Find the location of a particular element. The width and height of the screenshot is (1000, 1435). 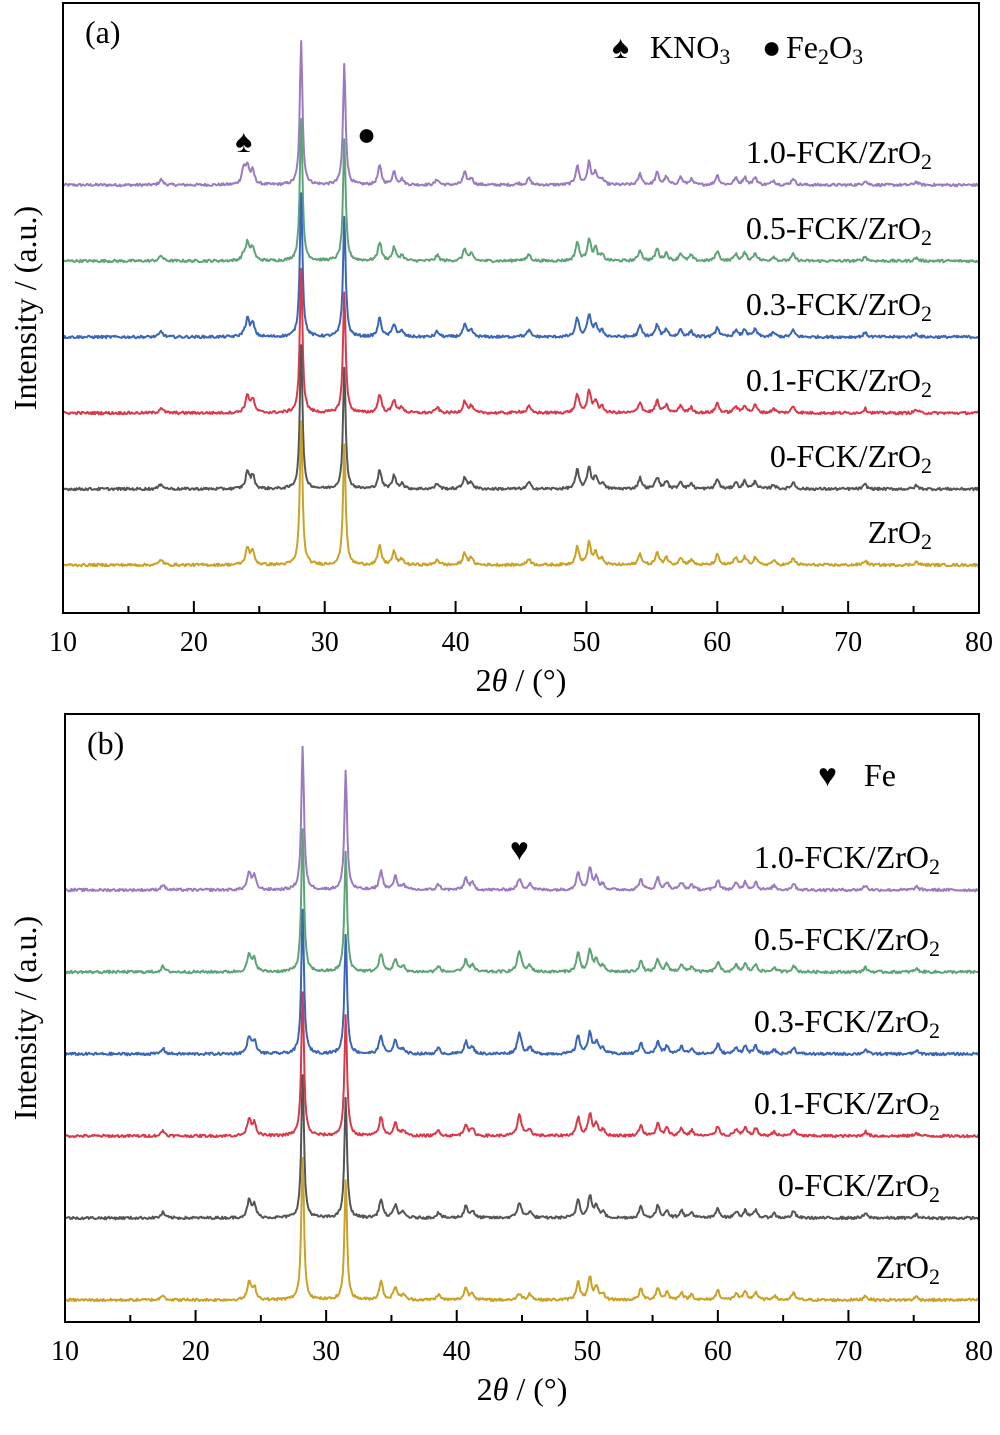

legend-fe2o3: Fe2O3 is located at coordinates (824, 49).